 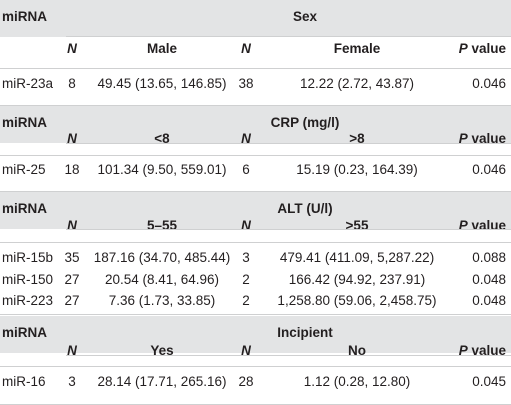 What do you see at coordinates (357, 169) in the screenshot?
I see `median-range-2: 15.19 (0.23, 164.39)` at bounding box center [357, 169].